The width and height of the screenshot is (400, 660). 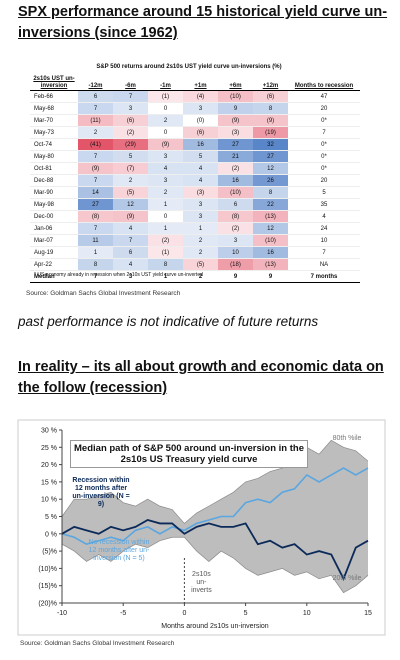 What do you see at coordinates (54, 108) in the screenshot?
I see `table-cell: May-68` at bounding box center [54, 108].